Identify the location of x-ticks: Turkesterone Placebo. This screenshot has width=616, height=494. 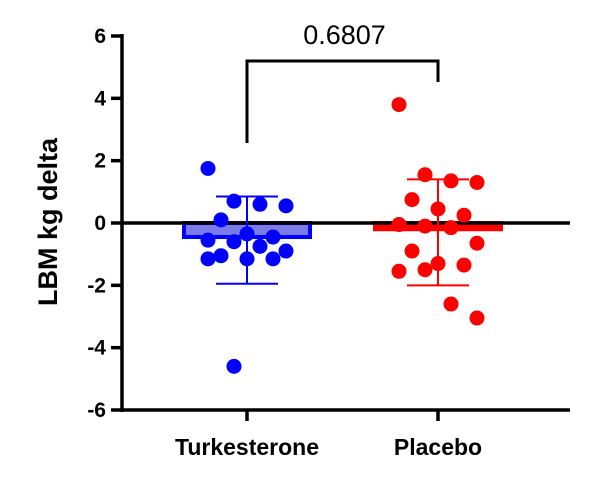
(328, 435).